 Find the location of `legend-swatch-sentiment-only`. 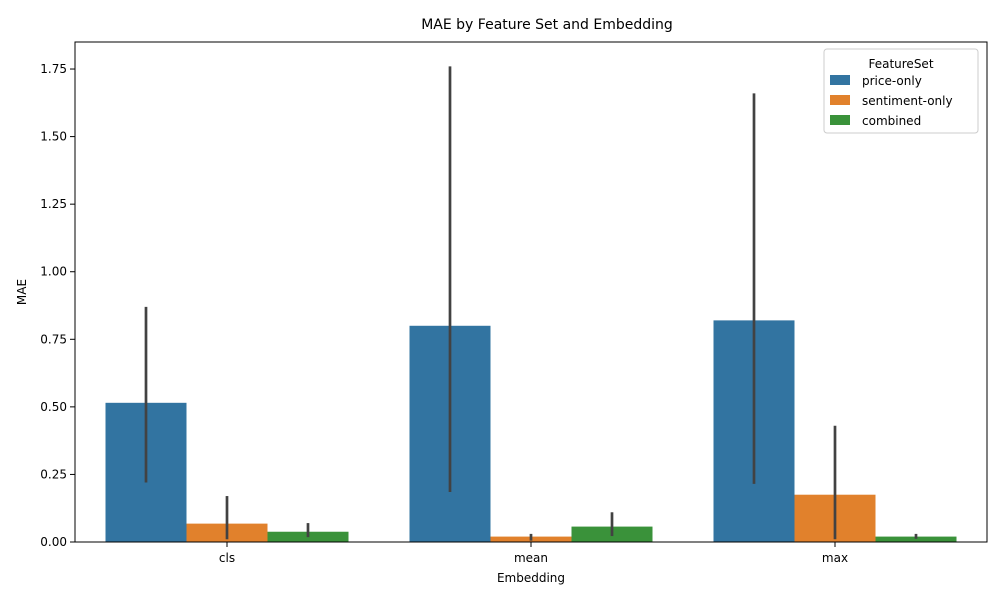

legend-swatch-sentiment-only is located at coordinates (840, 100).